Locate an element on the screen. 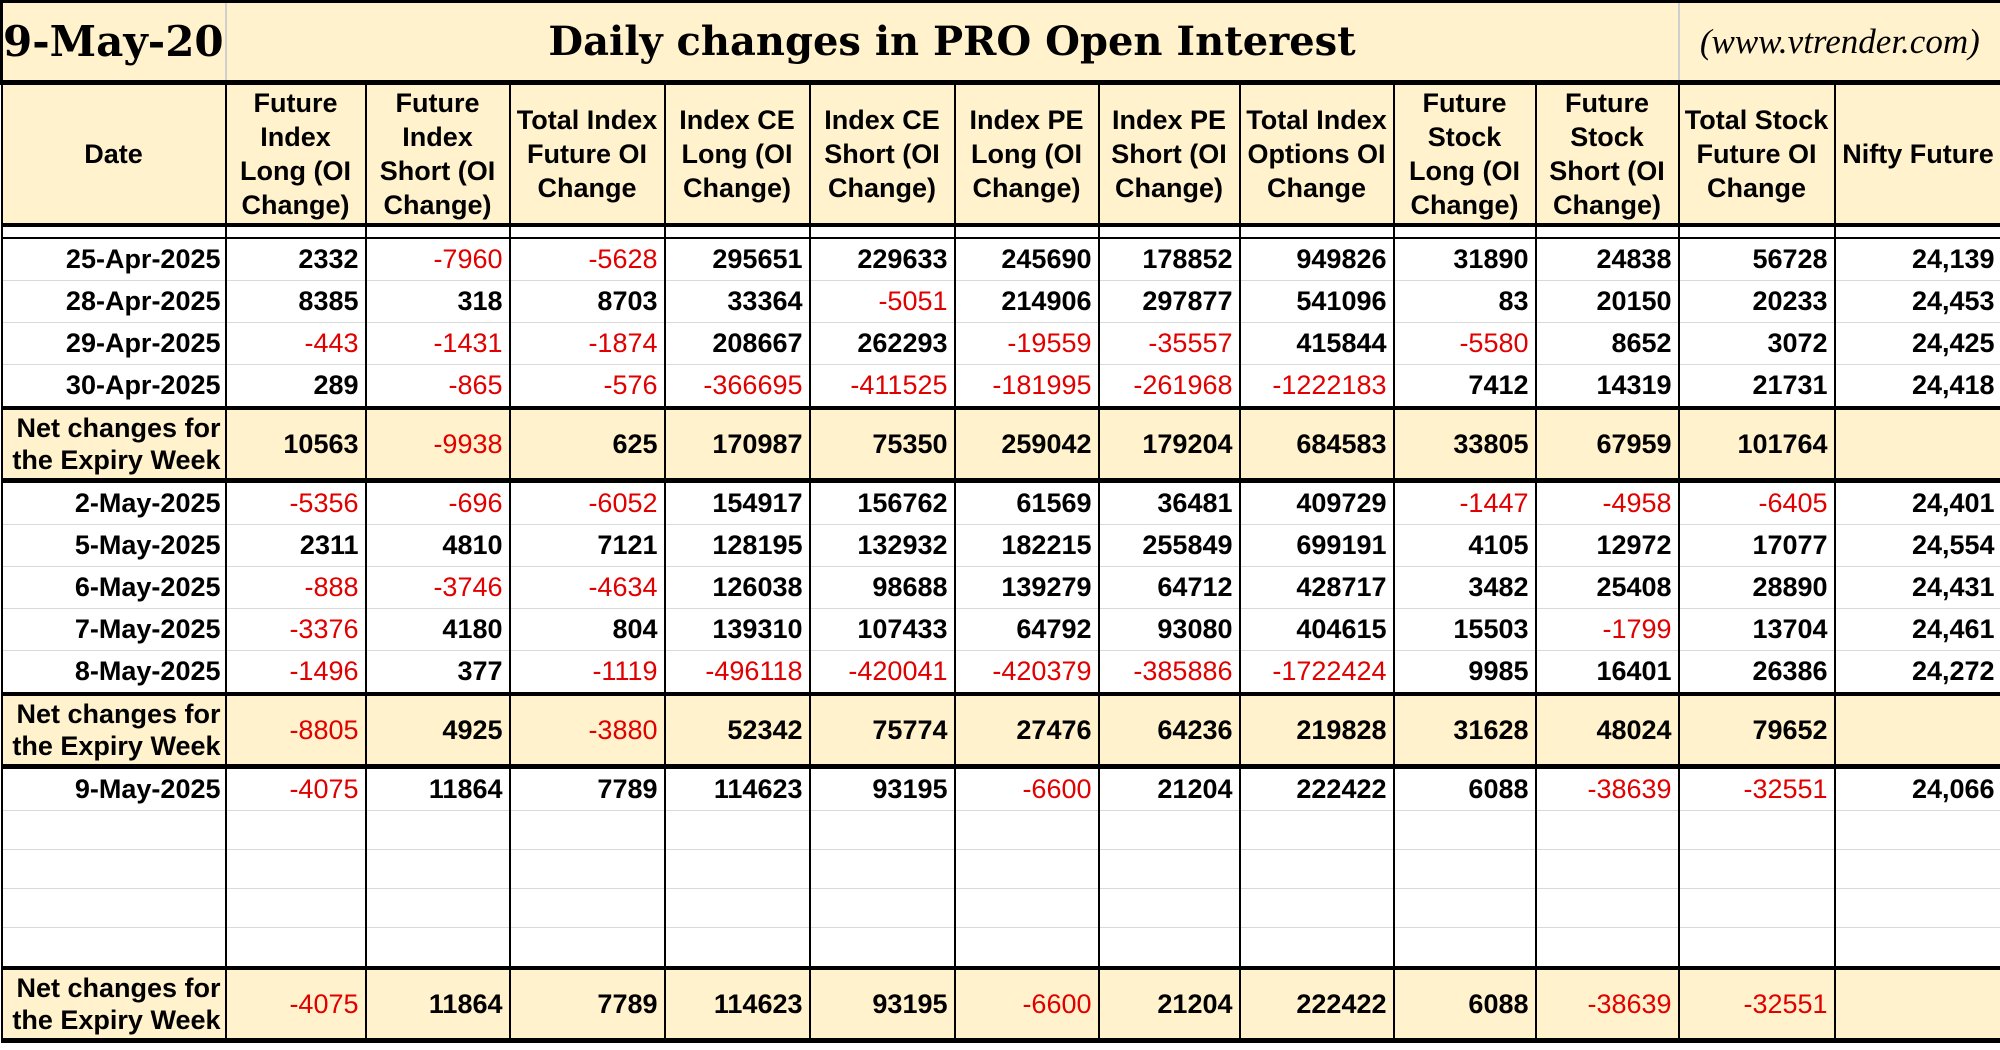 Image resolution: width=2000 pixels, height=1050 pixels. net-changes-label: Net changes for the Expiry Week is located at coordinates (113, 1005).